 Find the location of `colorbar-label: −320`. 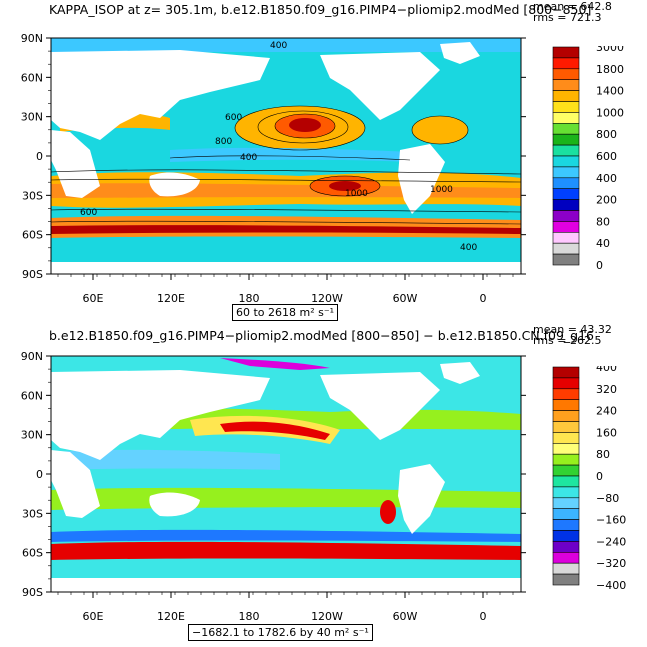

colorbar-label: −320 is located at coordinates (611, 563).